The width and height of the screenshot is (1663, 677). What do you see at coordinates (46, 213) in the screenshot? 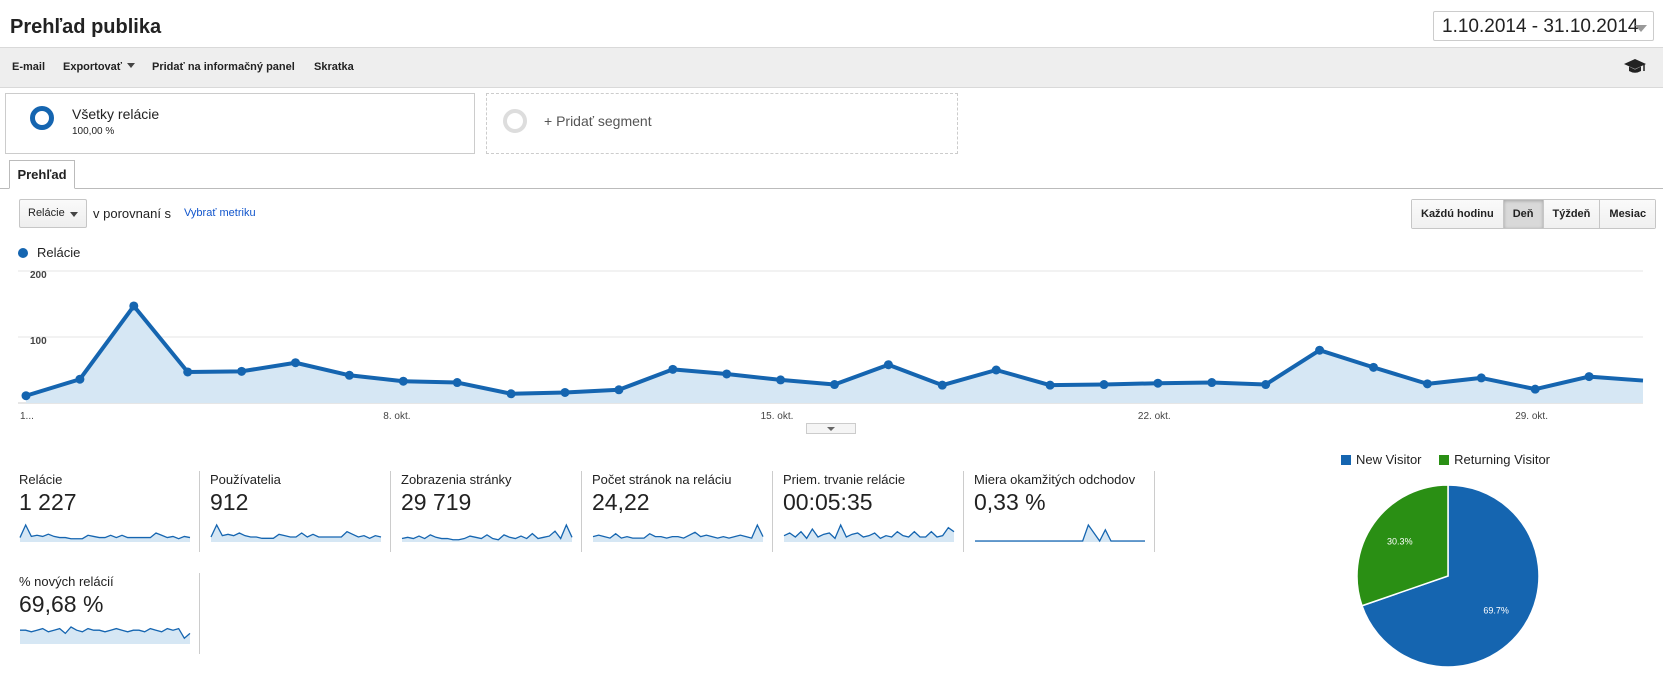
I see `metric-select-label: Relácie` at bounding box center [46, 213].